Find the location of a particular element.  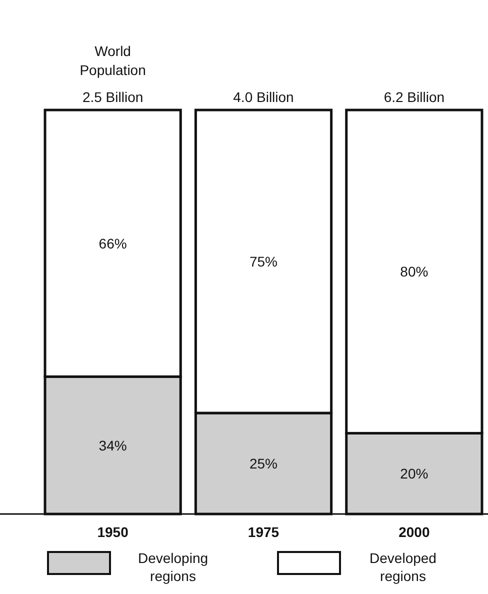

data-label: 80% is located at coordinates (414, 272).